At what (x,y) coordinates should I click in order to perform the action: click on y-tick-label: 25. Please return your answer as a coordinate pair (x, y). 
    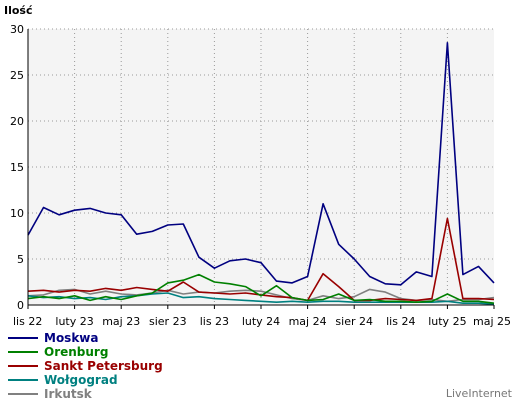
    Looking at the image, I should click on (17, 75).